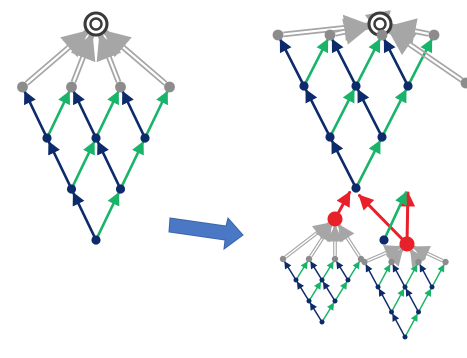 This screenshot has height=358, width=467. What do you see at coordinates (335, 219) in the screenshot?
I see `left-branch-root-node` at bounding box center [335, 219].